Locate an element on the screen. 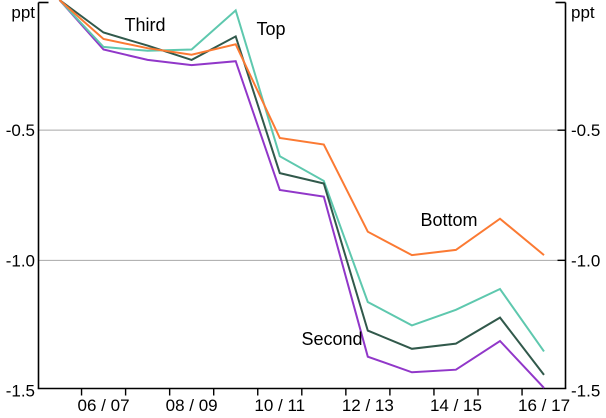 The width and height of the screenshot is (606, 418). series-label-bottom: Bottom is located at coordinates (448, 220).